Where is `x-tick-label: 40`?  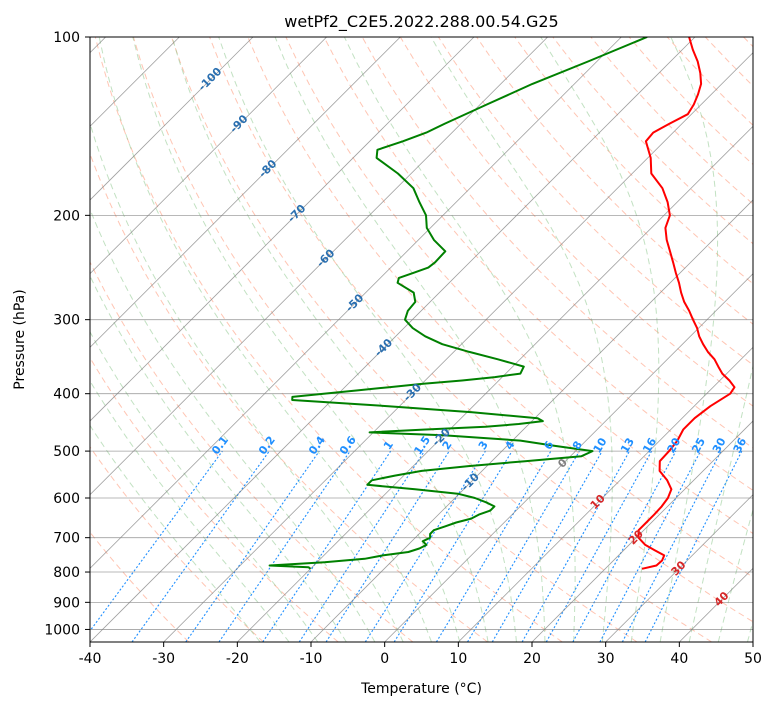
x-tick-label: 40 is located at coordinates (679, 659).